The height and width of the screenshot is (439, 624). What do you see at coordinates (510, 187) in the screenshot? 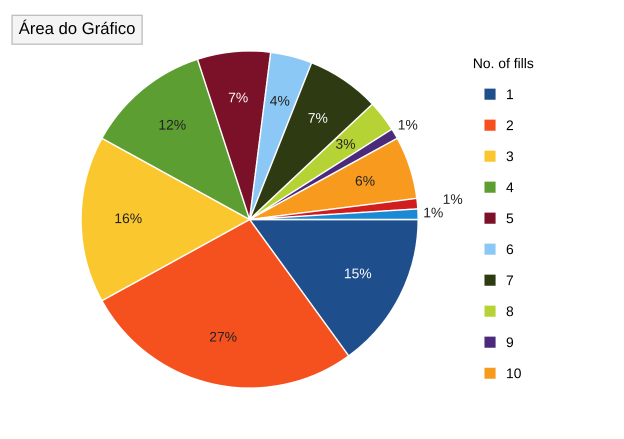
I see `legend-label: 4` at bounding box center [510, 187].